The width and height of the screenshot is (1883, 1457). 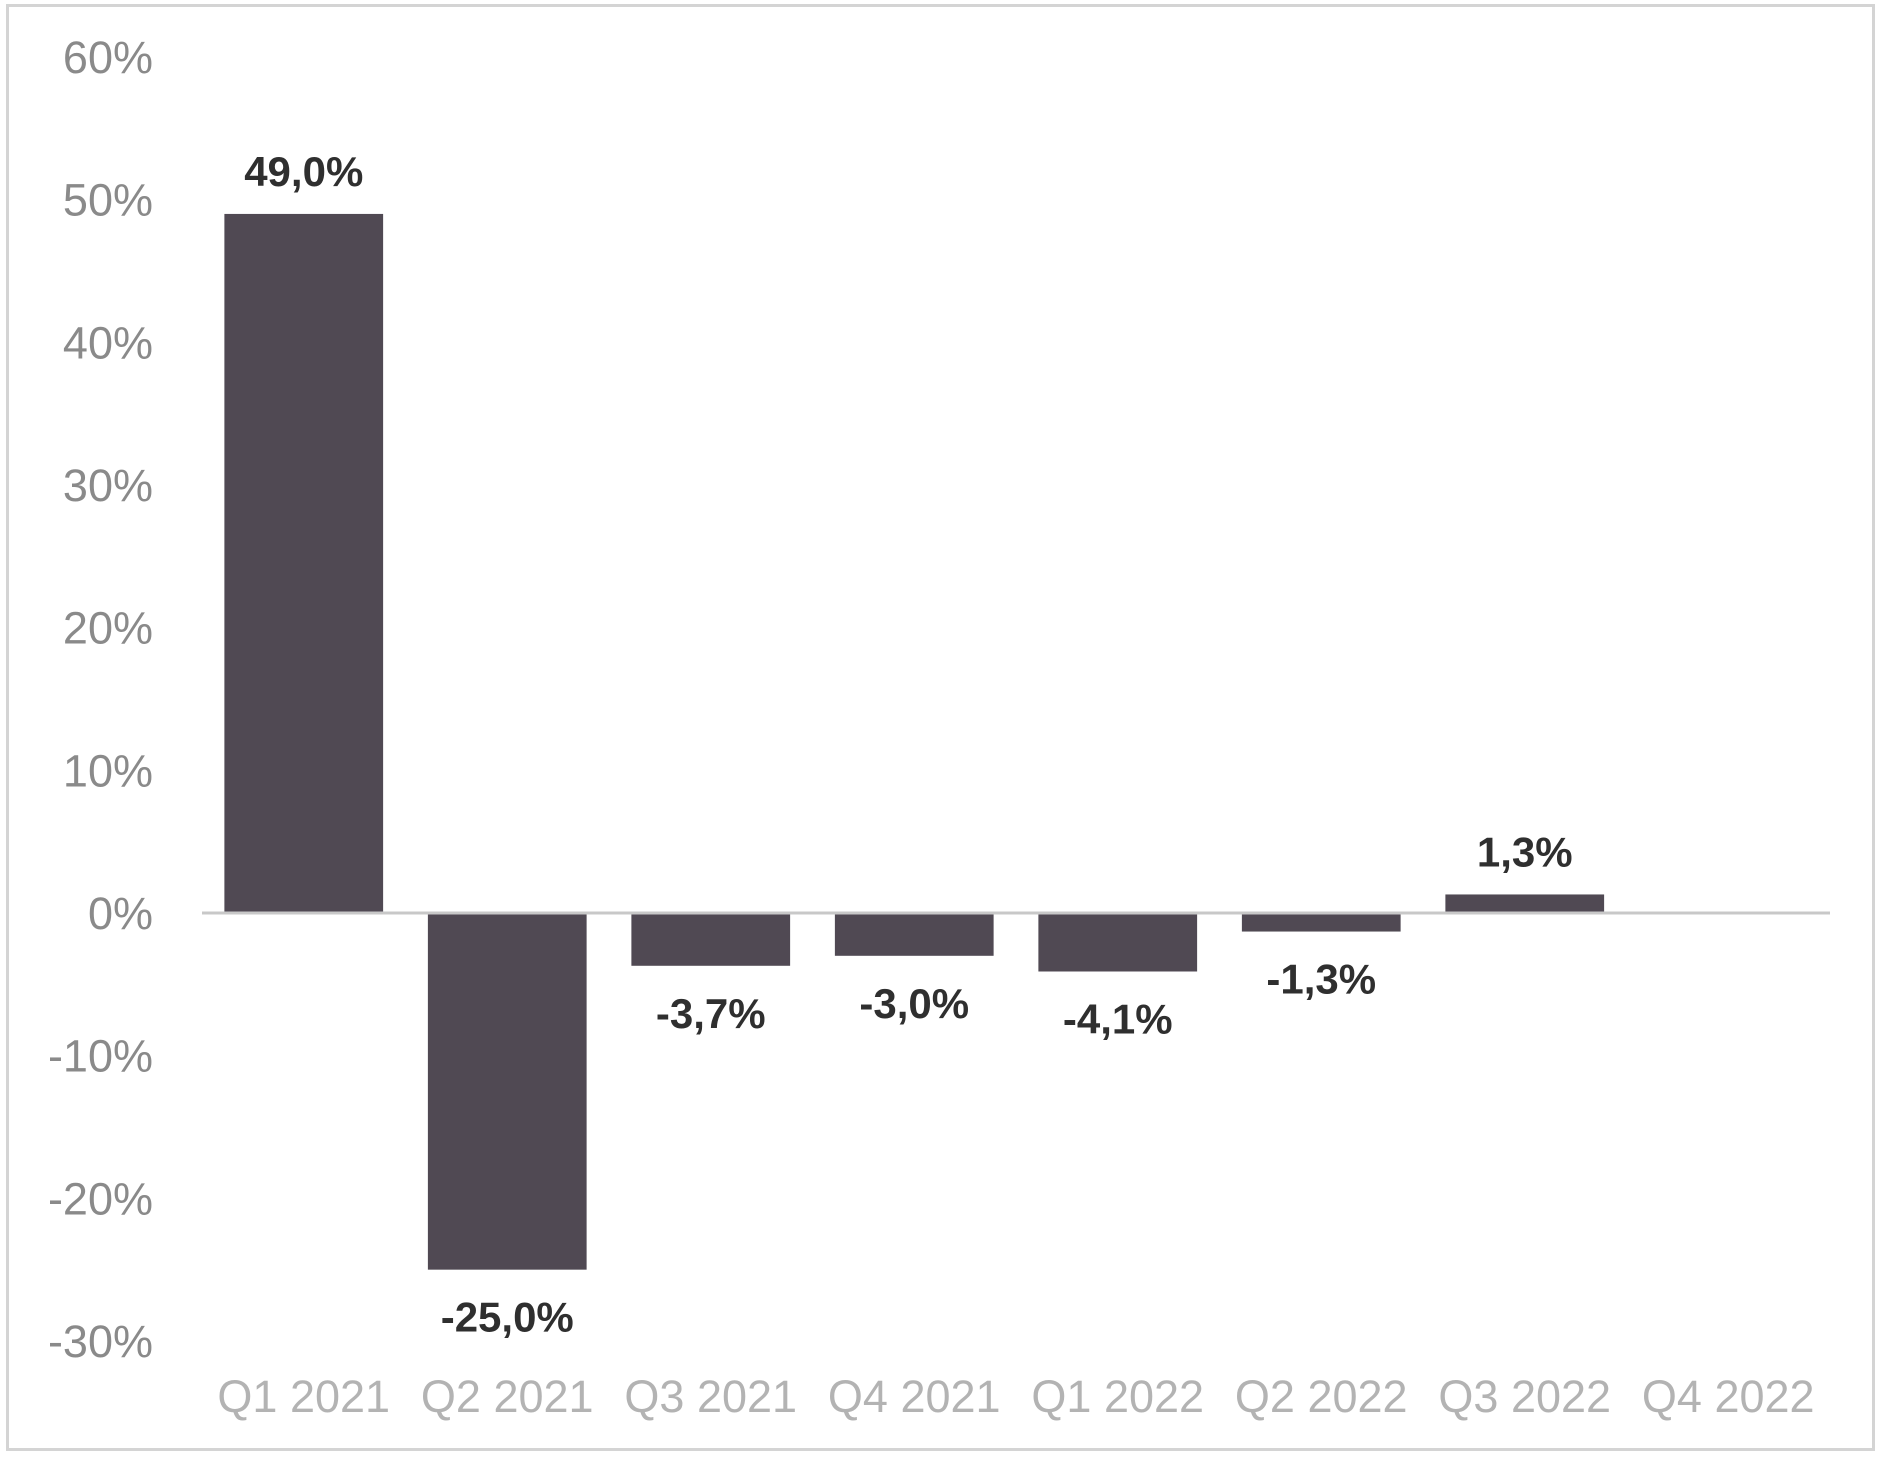 I want to click on y-tick-label: 20%, so click(x=108, y=628).